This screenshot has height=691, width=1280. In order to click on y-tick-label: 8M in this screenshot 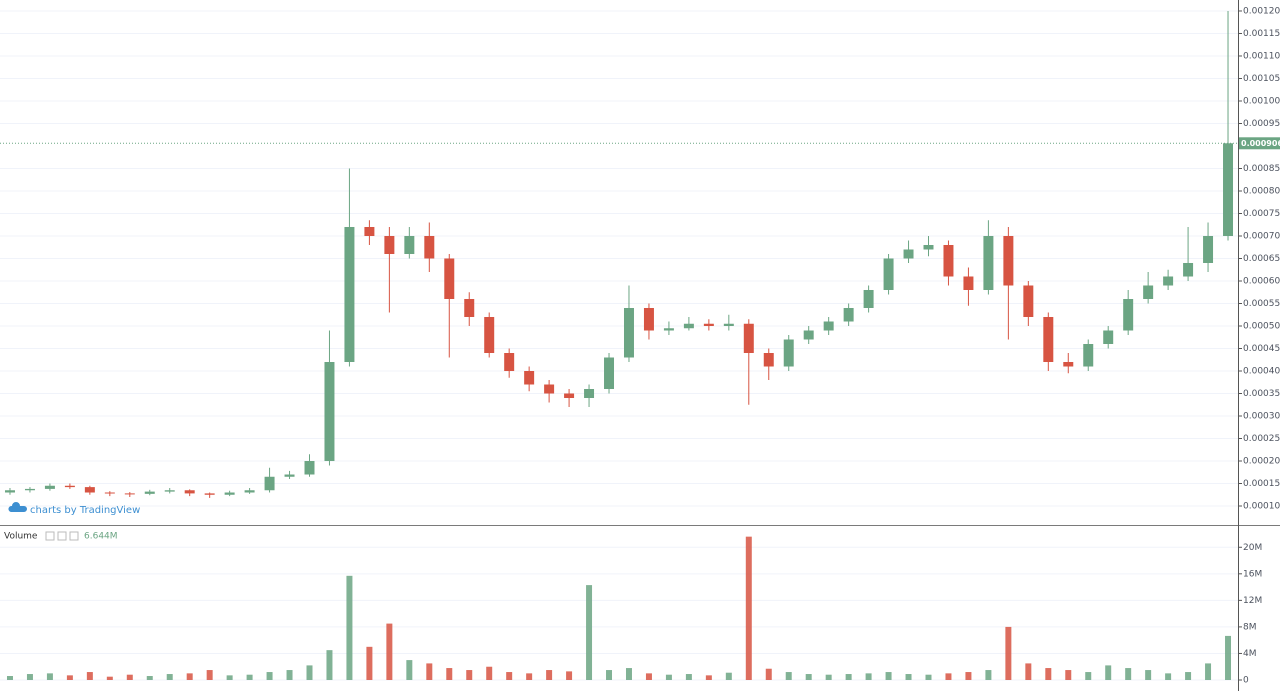, I will do `click(1250, 627)`.